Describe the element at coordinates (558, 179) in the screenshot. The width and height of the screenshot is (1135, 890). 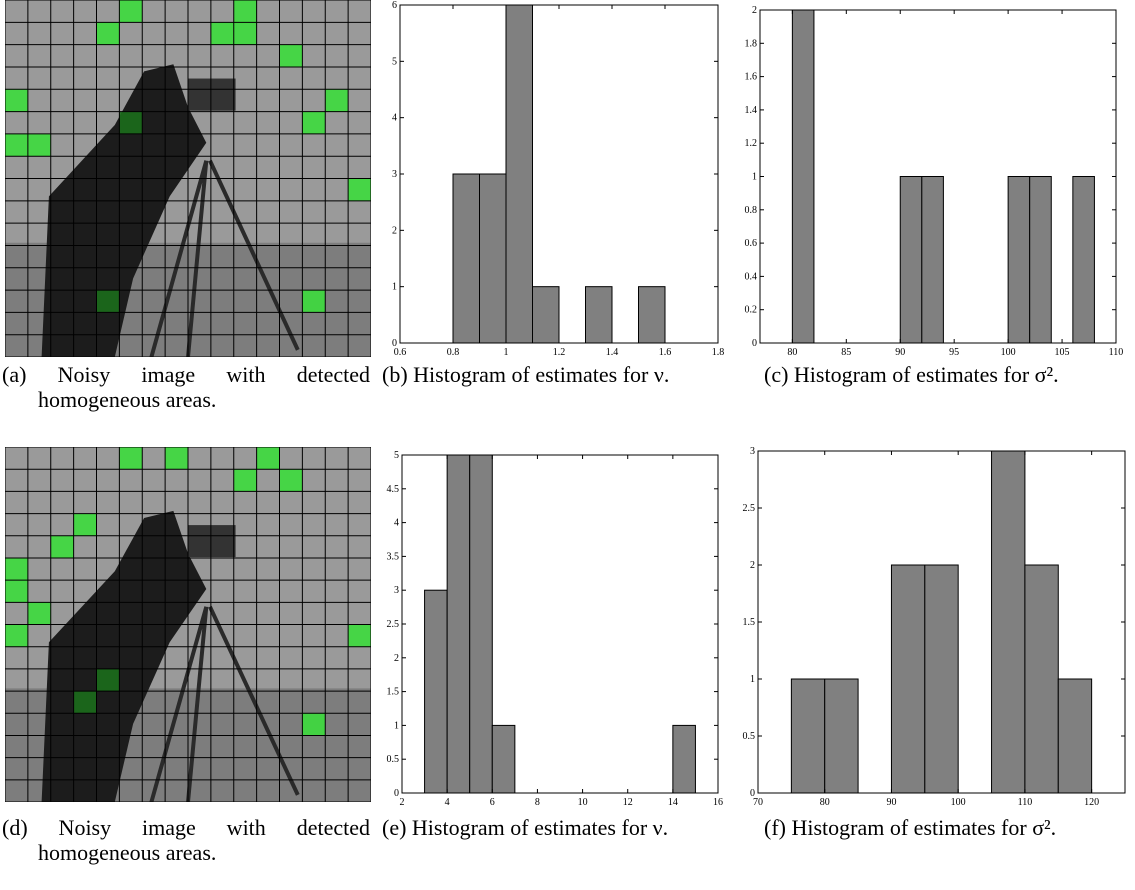
I see `histogram: 0.6 0.8 1 1.2 1.4 1.6 1.8 0 1 2 3 4 5 6` at that location.